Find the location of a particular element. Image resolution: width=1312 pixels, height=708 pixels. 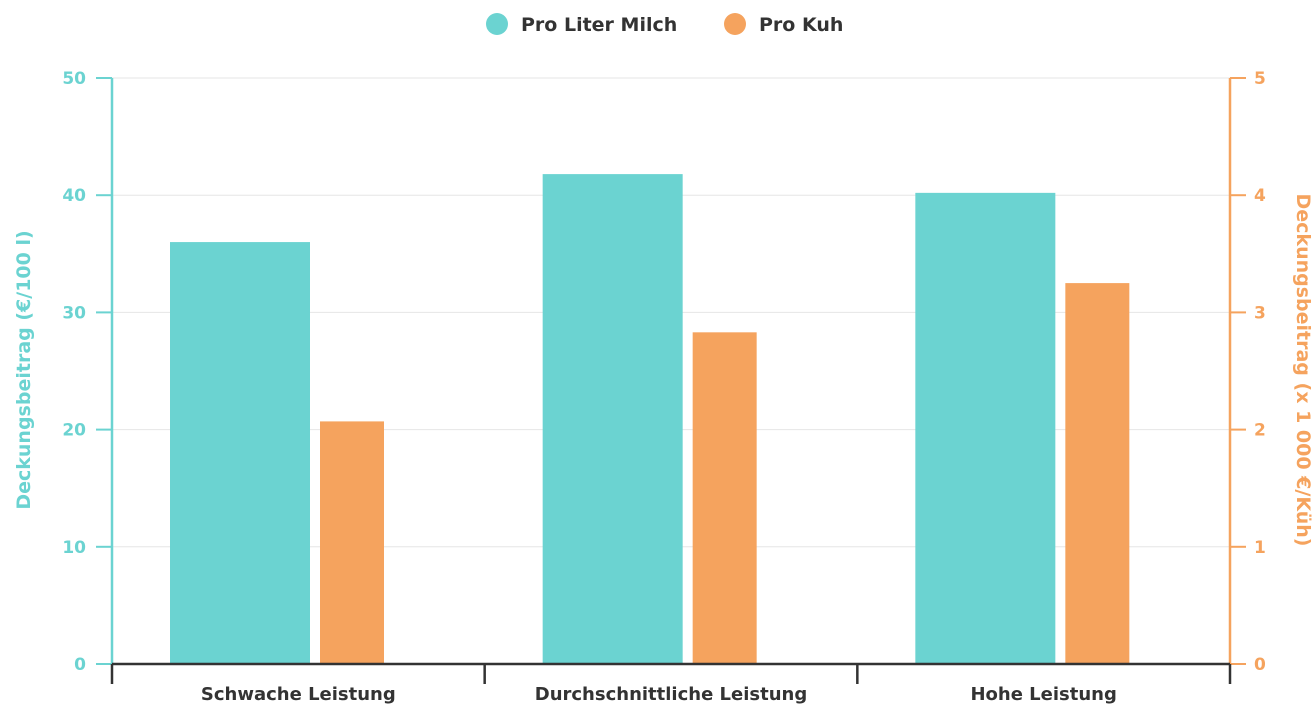

left-tick-label: 10 is located at coordinates (74, 548).